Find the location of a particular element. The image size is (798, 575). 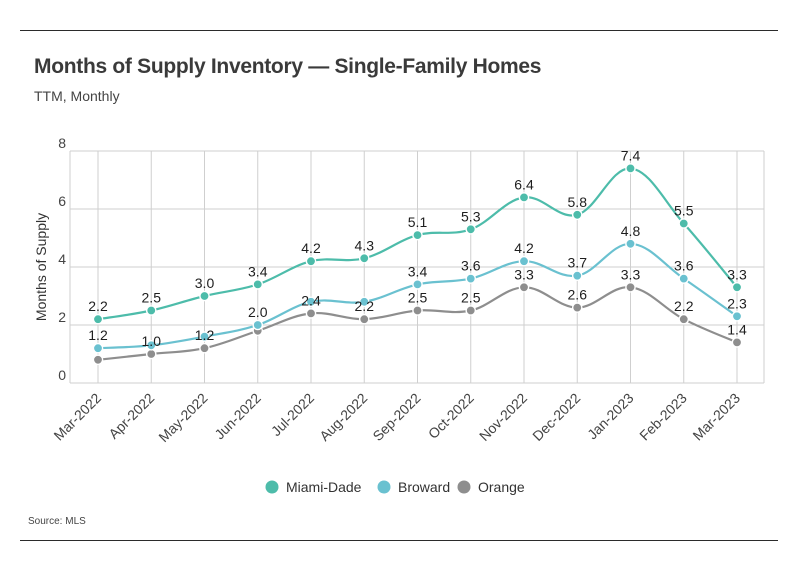

x-tick-label: Dec-2022 is located at coordinates (556, 417).